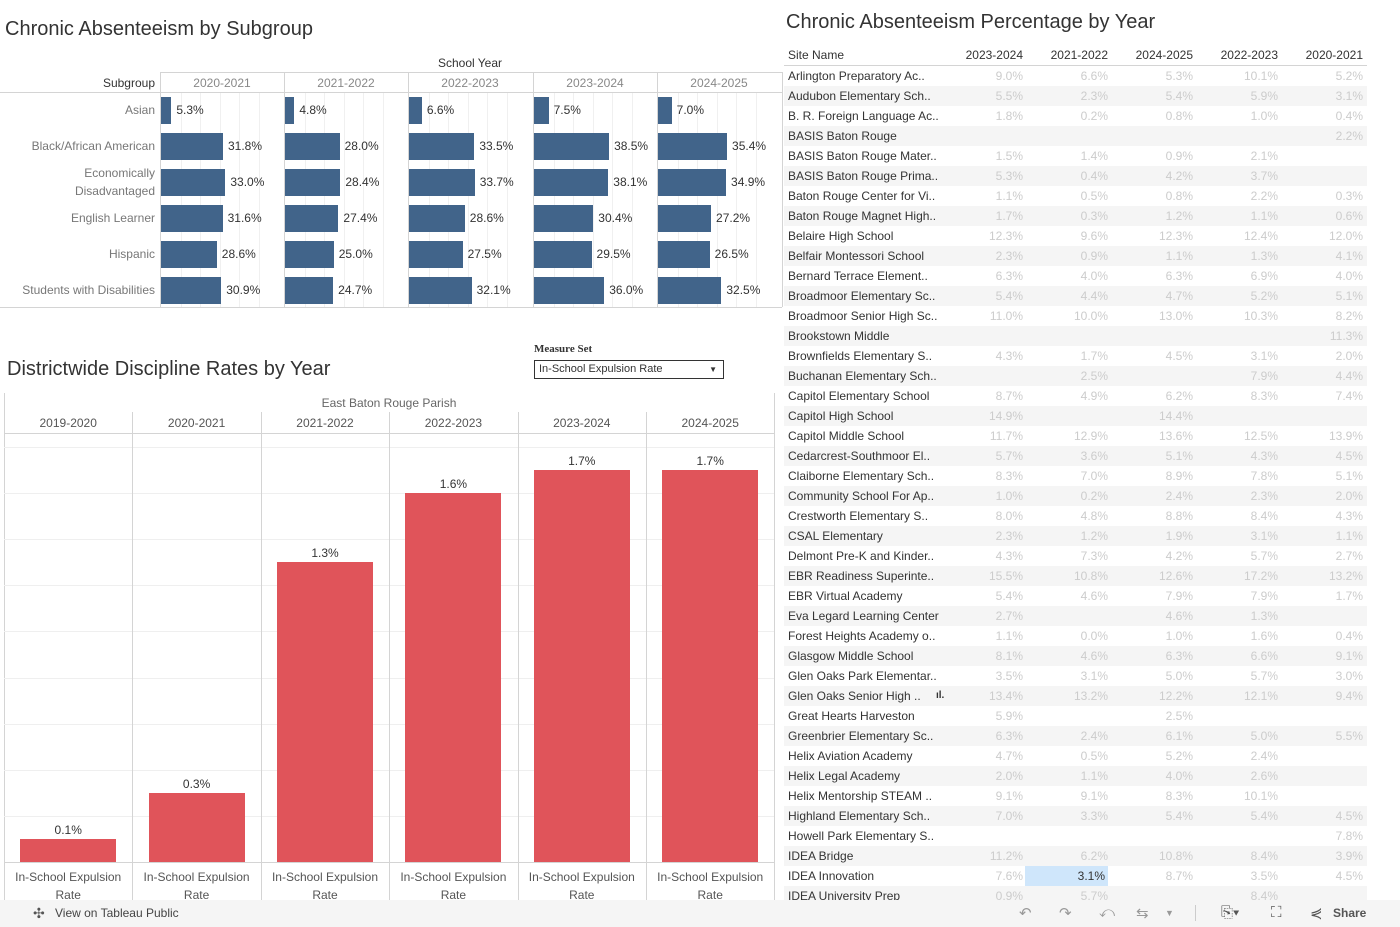 Image resolution: width=1400 pixels, height=927 pixels. Describe the element at coordinates (139, 110) in the screenshot. I see `subgroup-label: Asian` at that location.